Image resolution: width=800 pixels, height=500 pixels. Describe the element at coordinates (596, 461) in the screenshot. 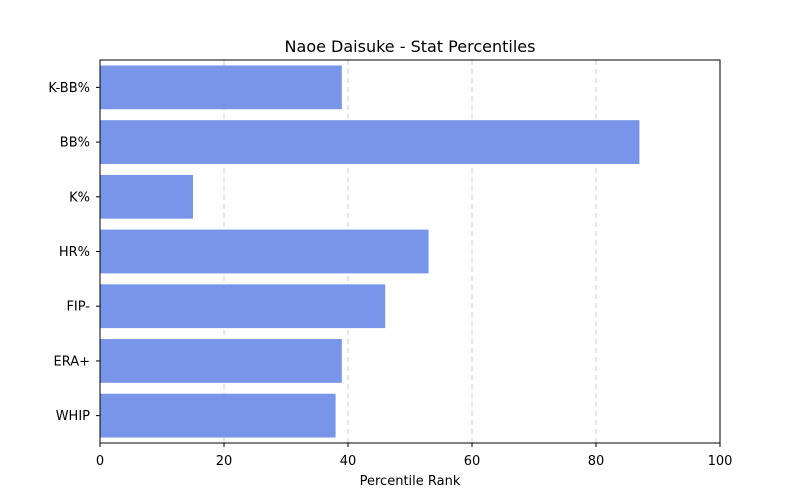

I see `x-tick-label-4: 80` at that location.